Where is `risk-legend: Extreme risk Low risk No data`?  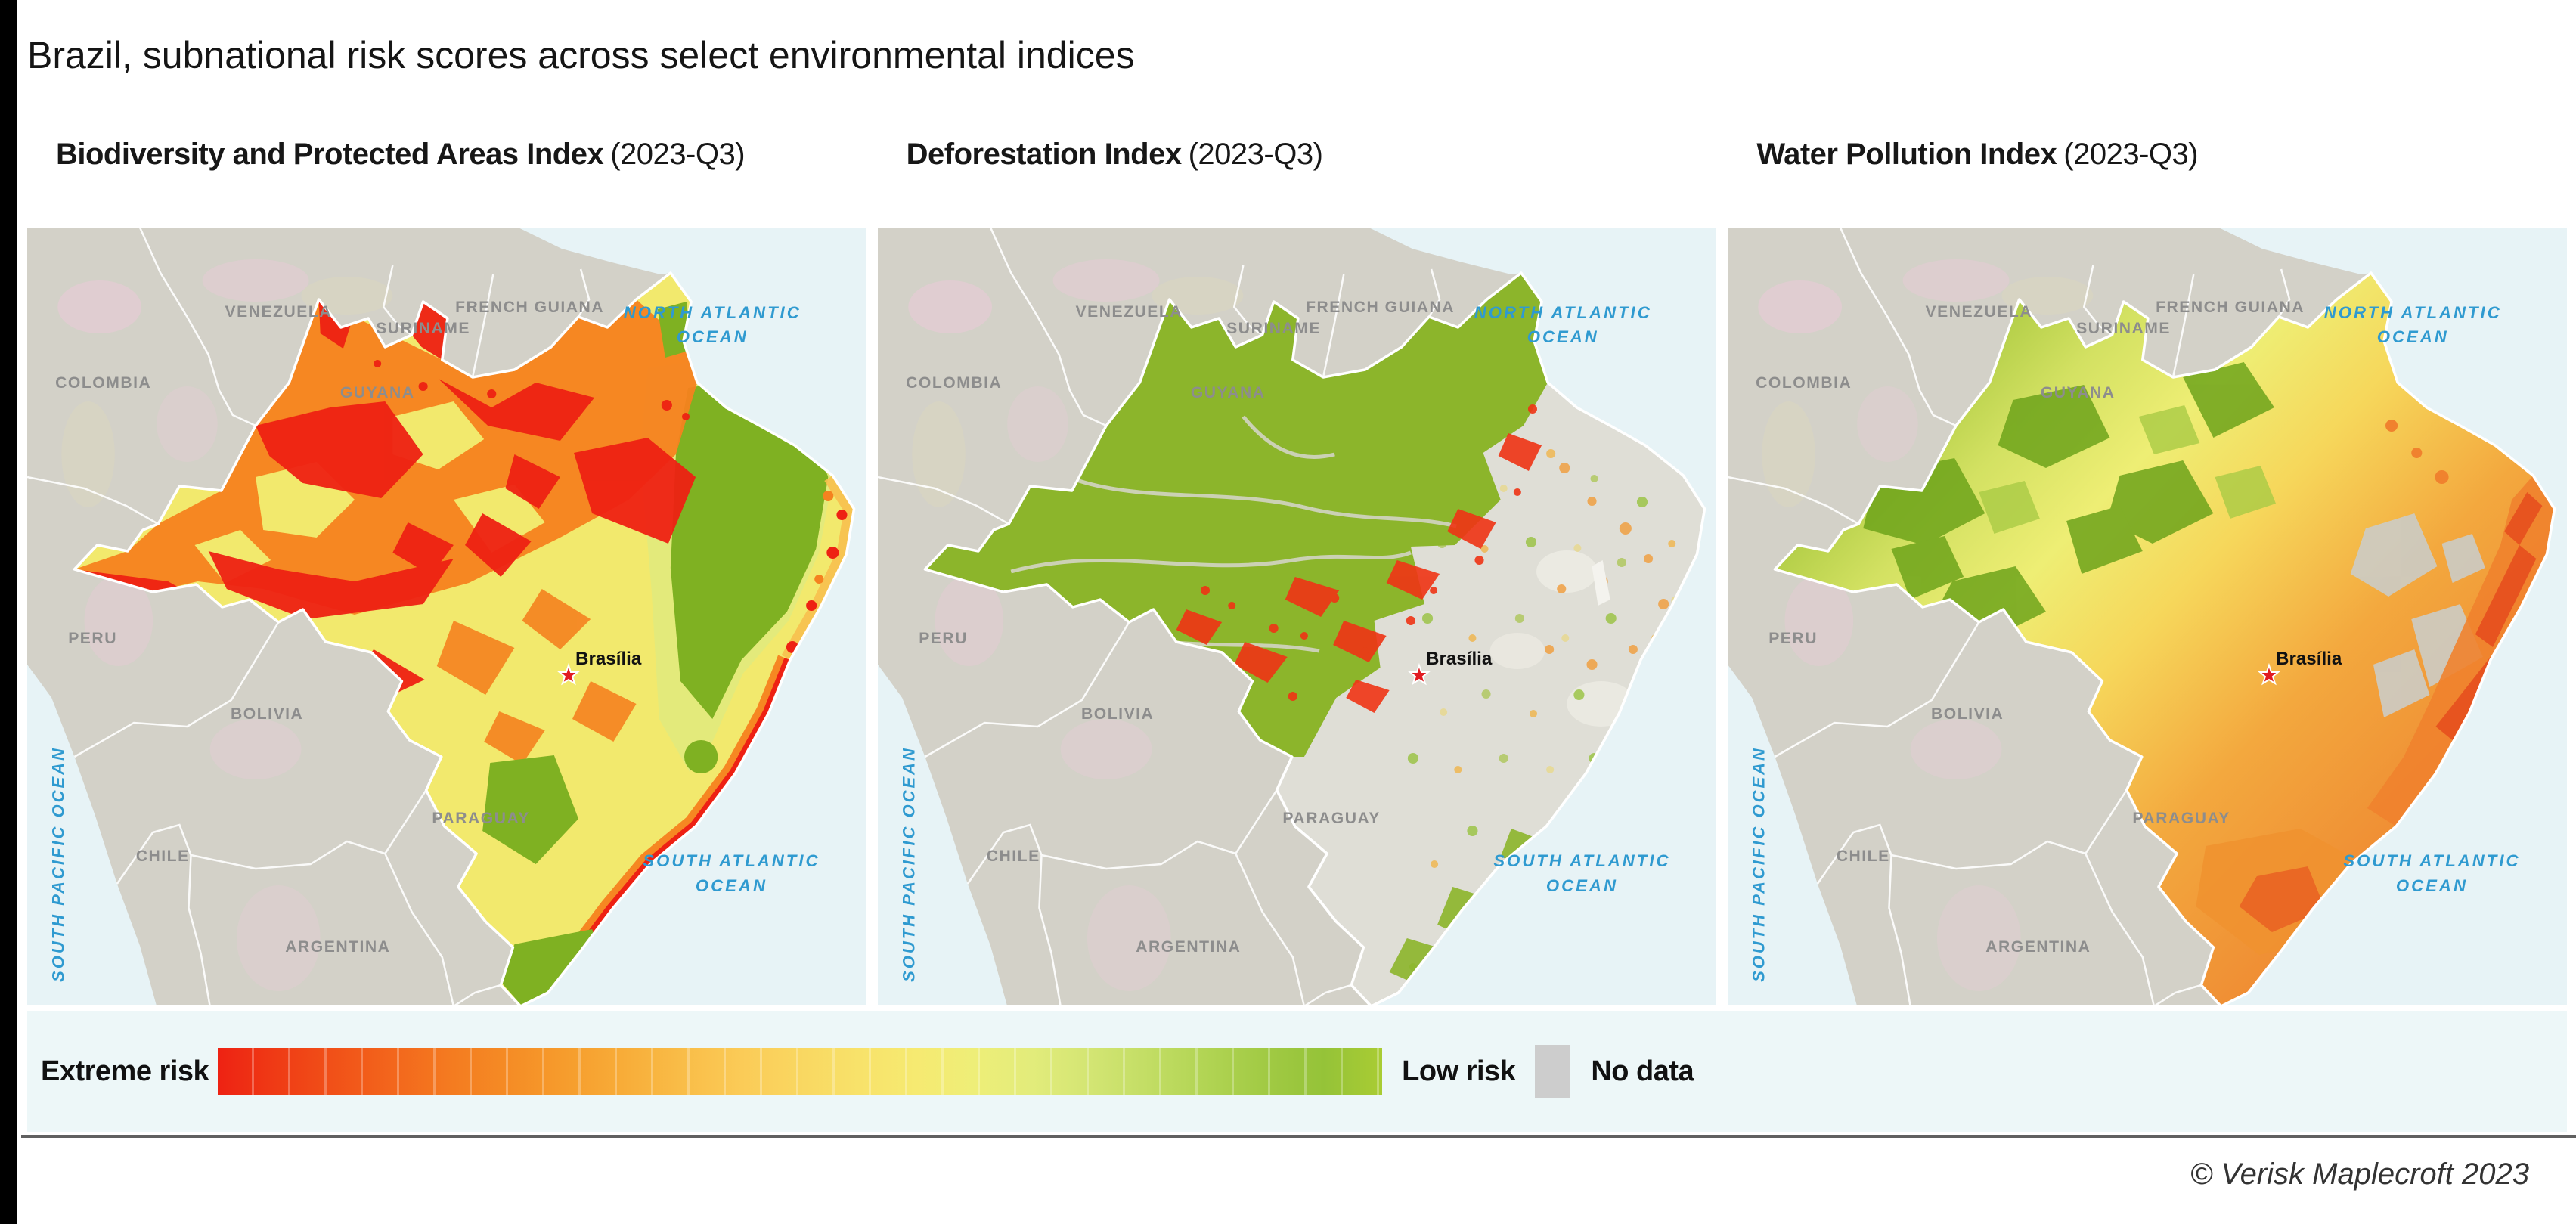
risk-legend: Extreme risk Low risk No data is located at coordinates (1297, 1071).